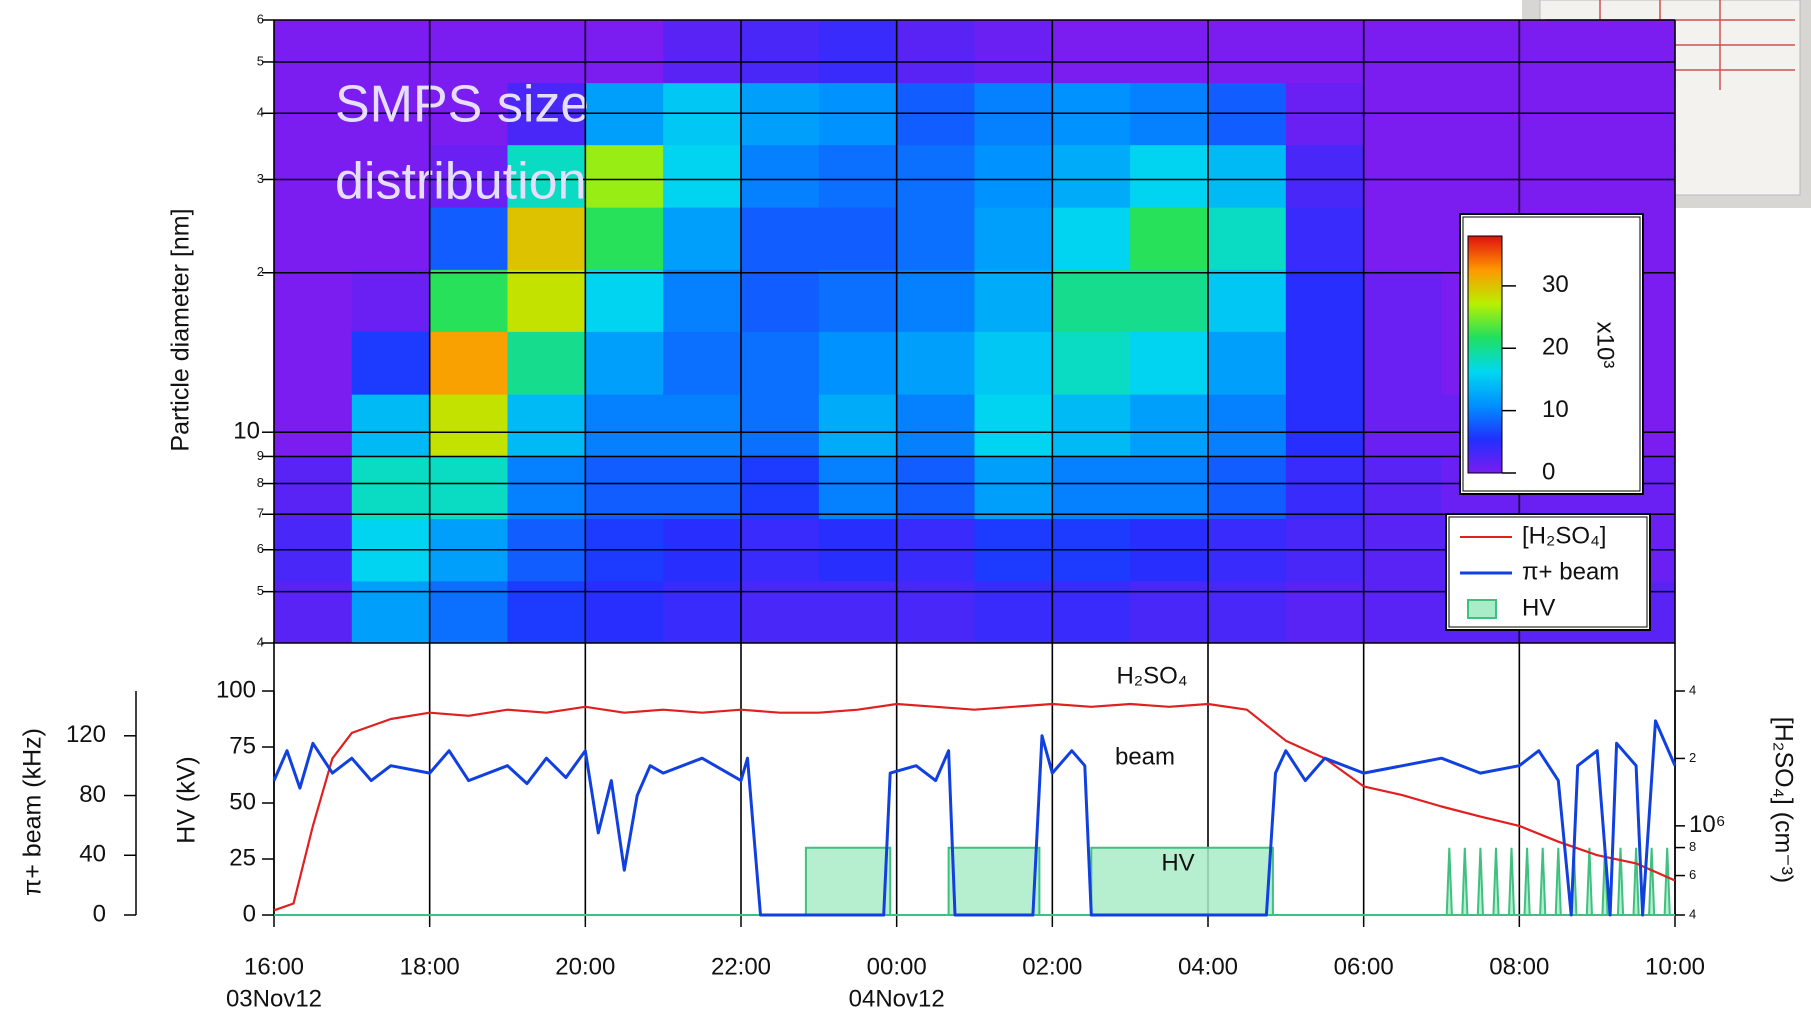 This screenshot has width=1811, height=1016. I want to click on legend-label: HV, so click(1538, 607).